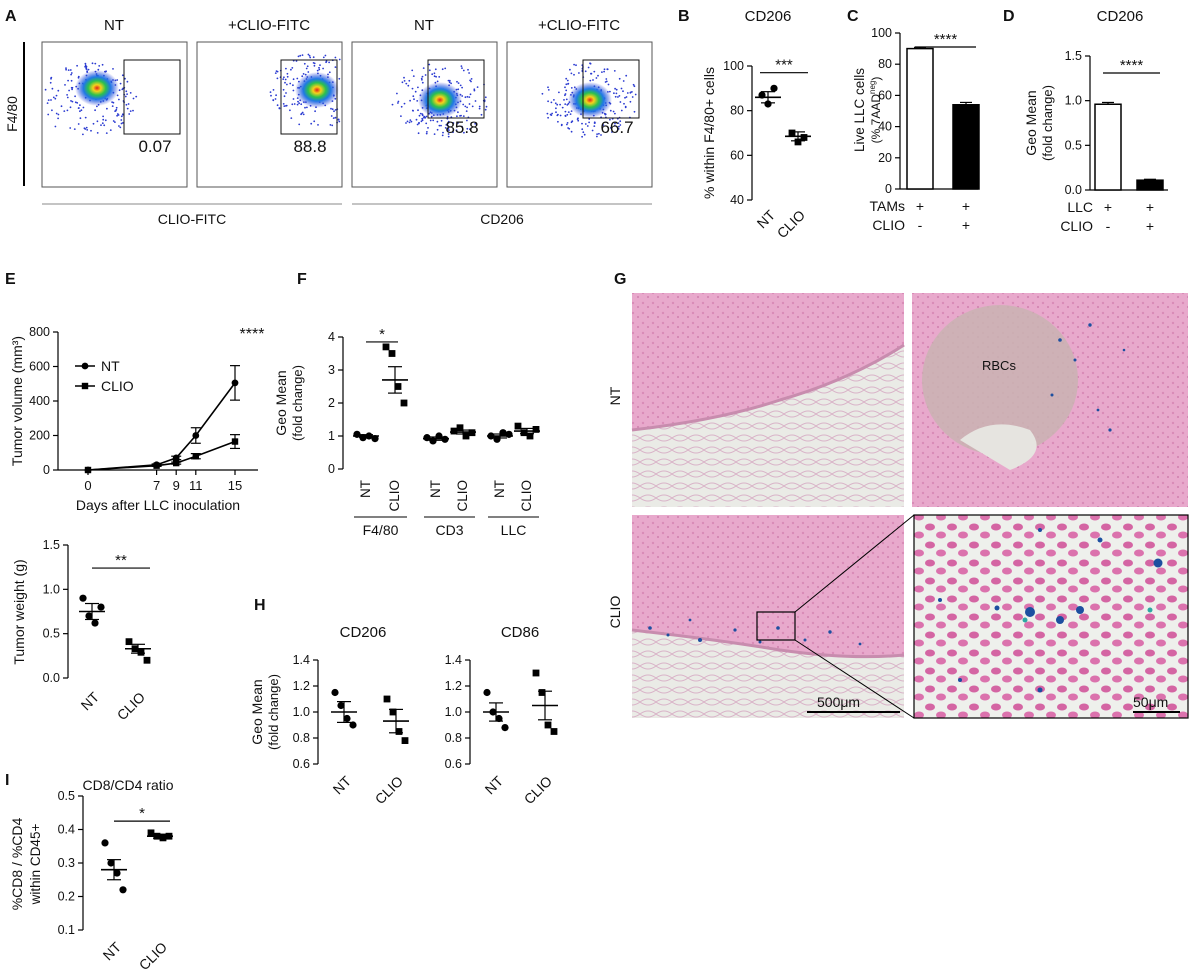 This screenshot has height=975, width=1192. What do you see at coordinates (12, 114) in the screenshot?
I see `flow-y-label: F4/80` at bounding box center [12, 114].